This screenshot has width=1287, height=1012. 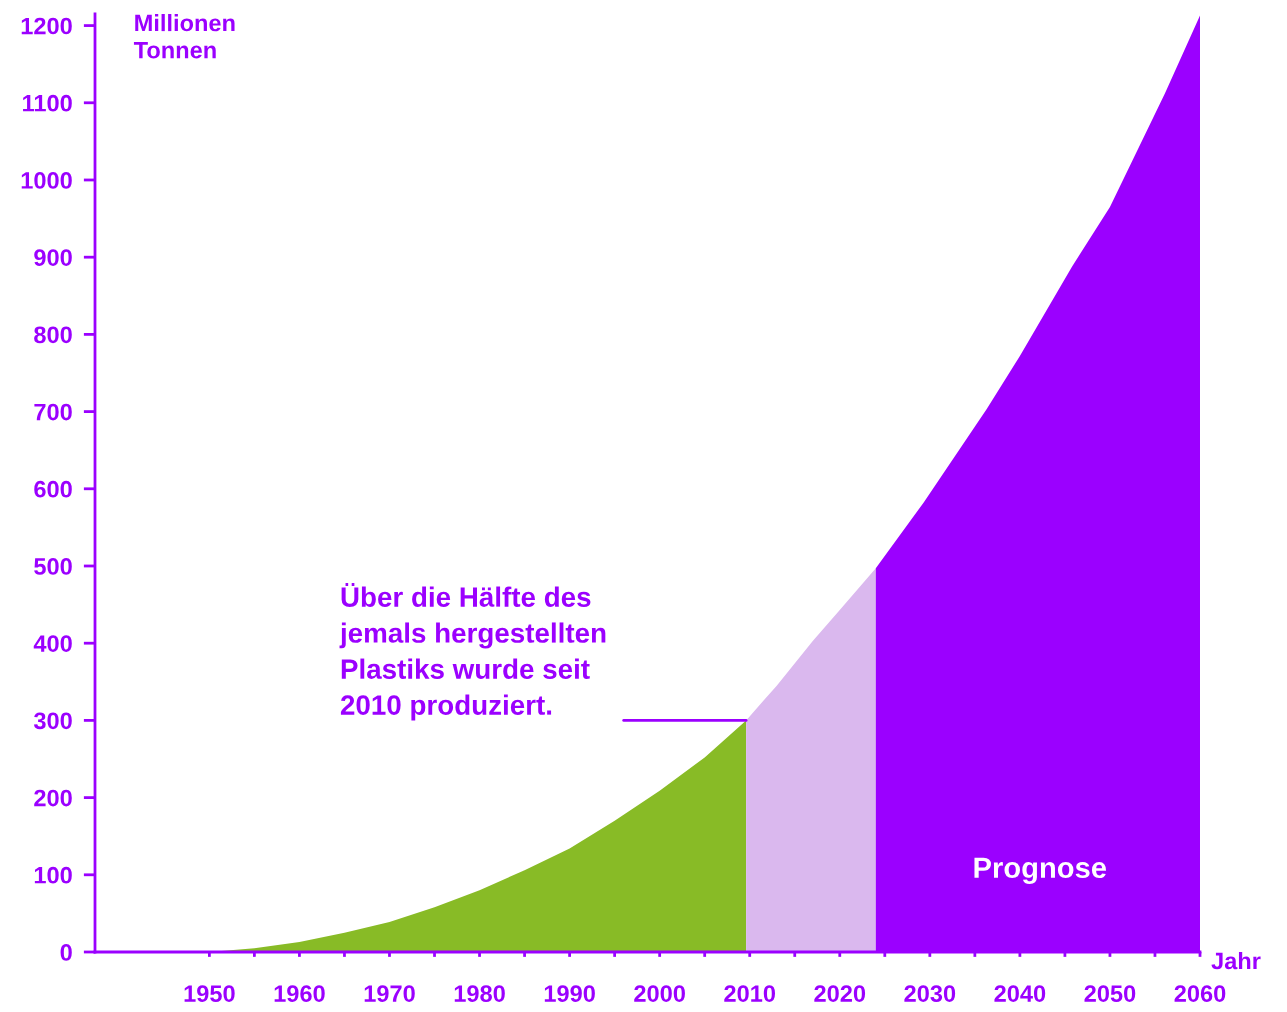 I want to click on x-tick-label: 2020, so click(x=840, y=993).